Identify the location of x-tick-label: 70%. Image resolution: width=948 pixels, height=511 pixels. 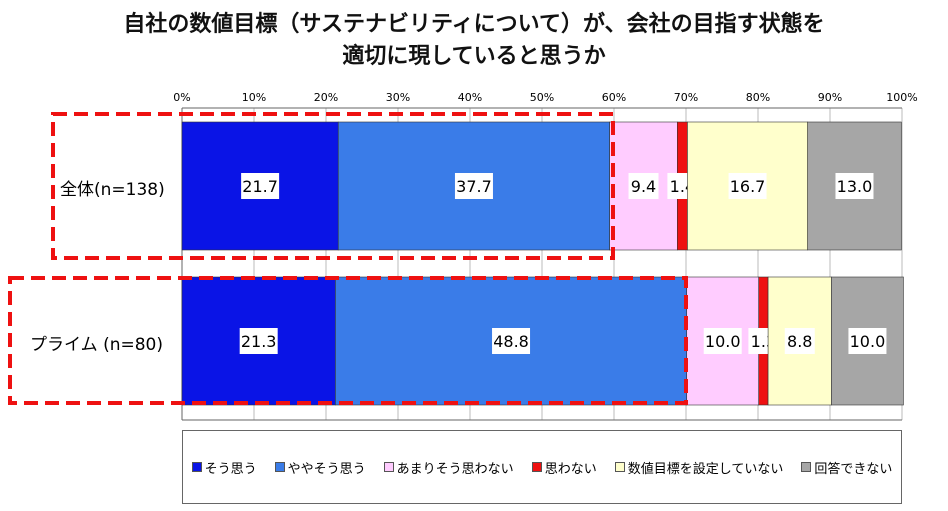
(686, 97).